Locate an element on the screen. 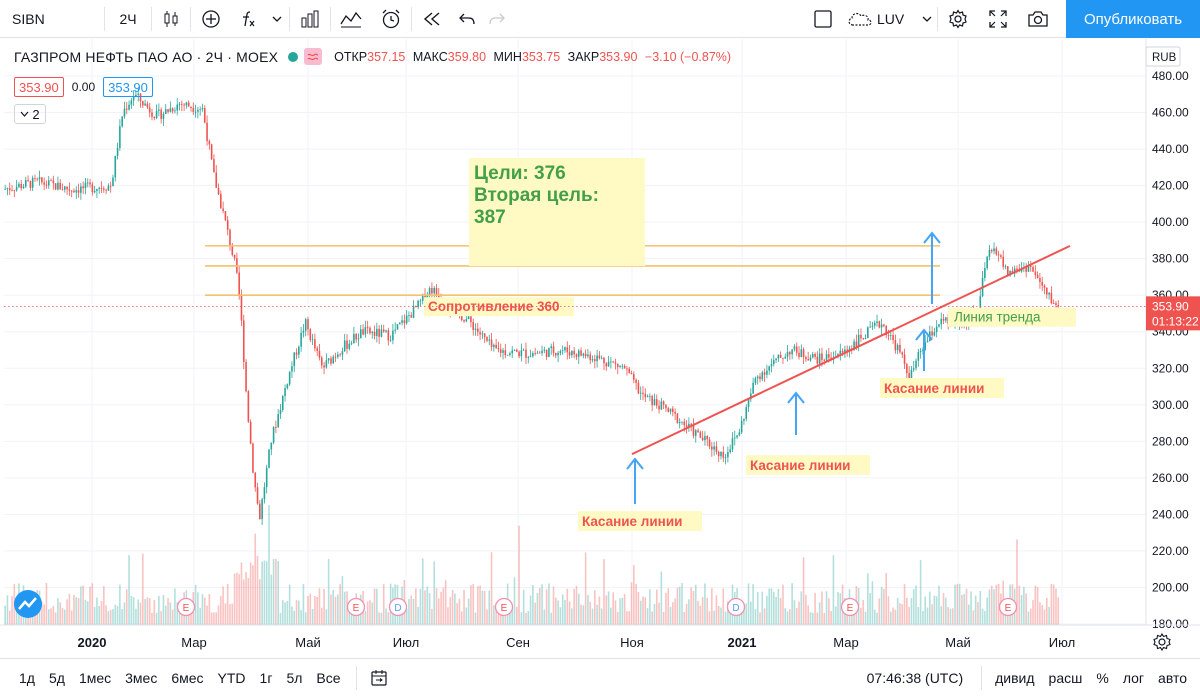 This screenshot has height=696, width=1200. trend-line is located at coordinates (851, 350).